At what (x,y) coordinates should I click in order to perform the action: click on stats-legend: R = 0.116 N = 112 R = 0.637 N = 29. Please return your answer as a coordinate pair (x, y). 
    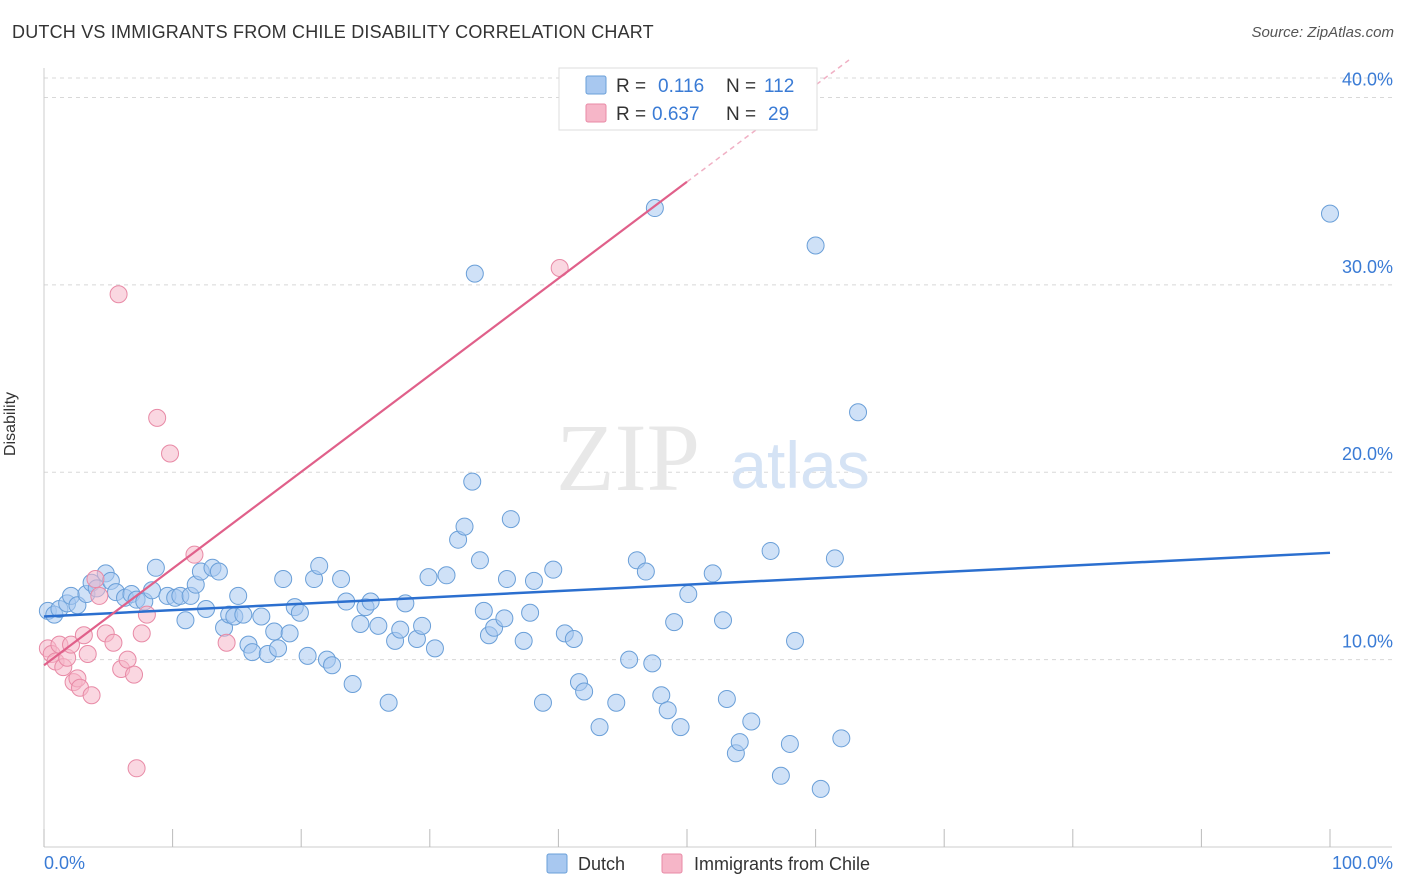
    Looking at the image, I should click on (688, 99).